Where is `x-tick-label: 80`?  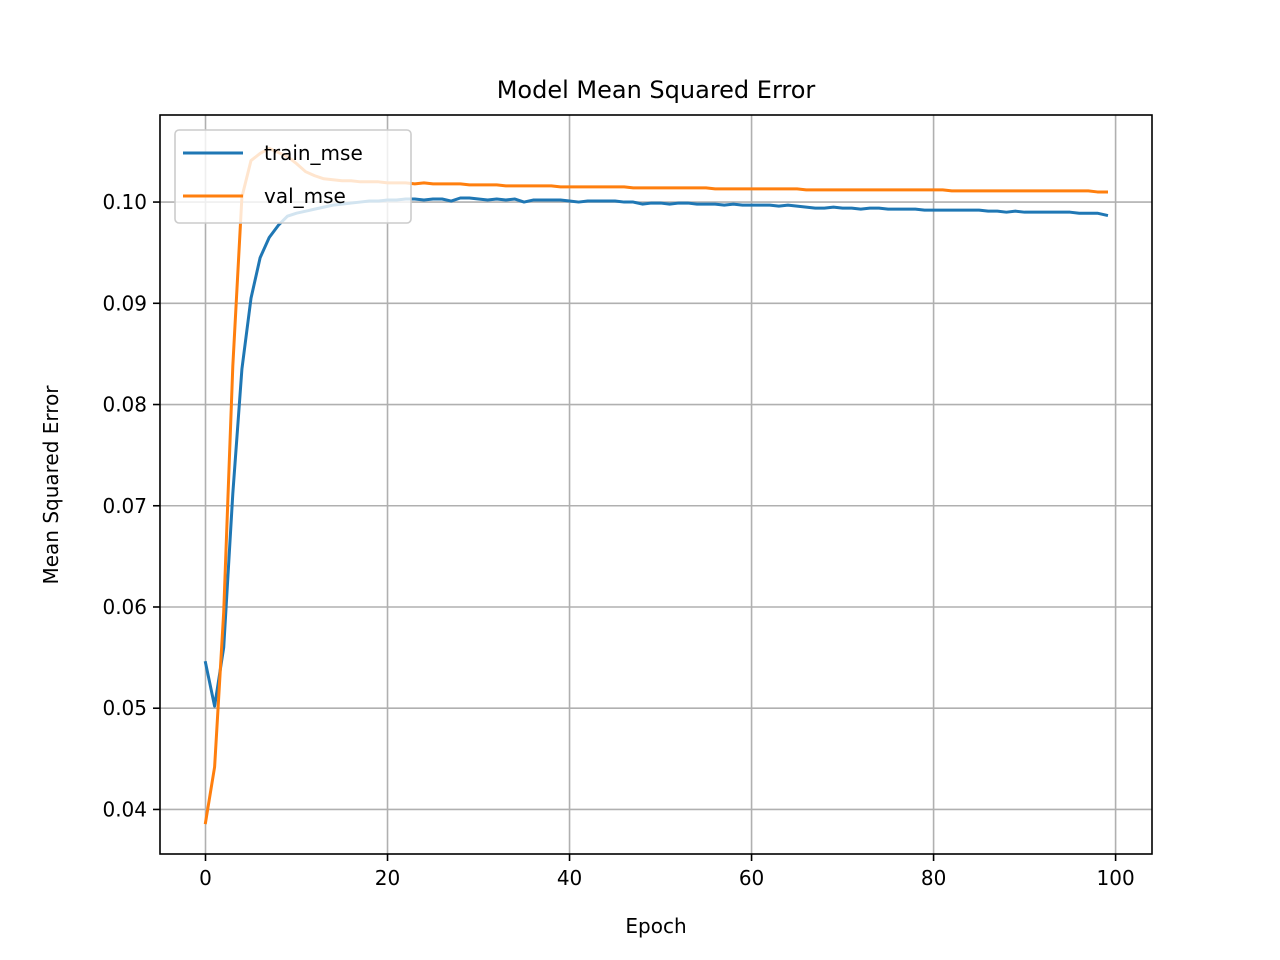 x-tick-label: 80 is located at coordinates (933, 878).